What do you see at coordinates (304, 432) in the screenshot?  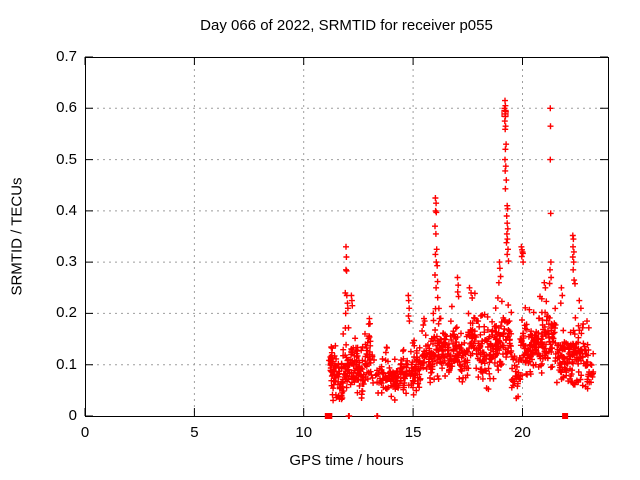 I see `x-tick-label: 10` at bounding box center [304, 432].